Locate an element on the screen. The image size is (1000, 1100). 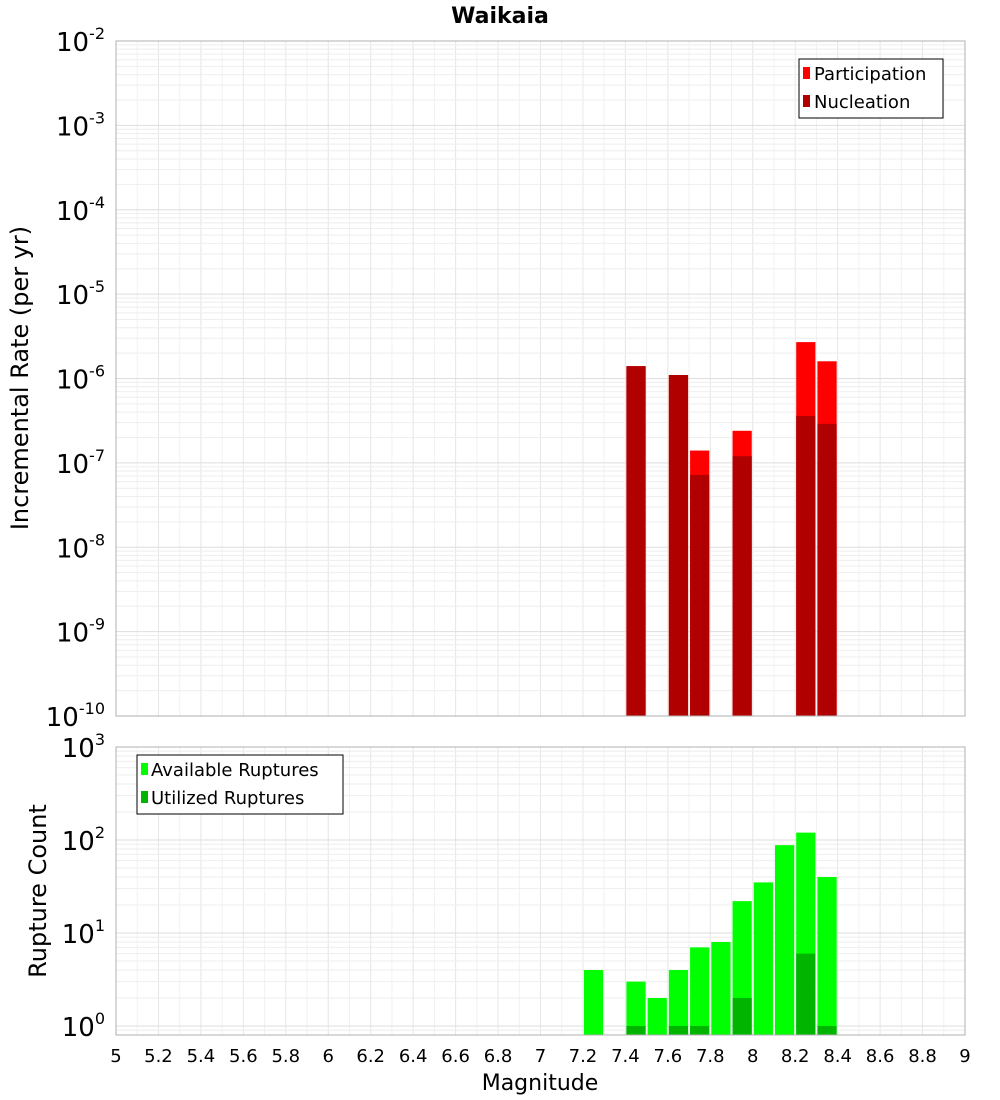
count-legend-box is located at coordinates (240, 784).